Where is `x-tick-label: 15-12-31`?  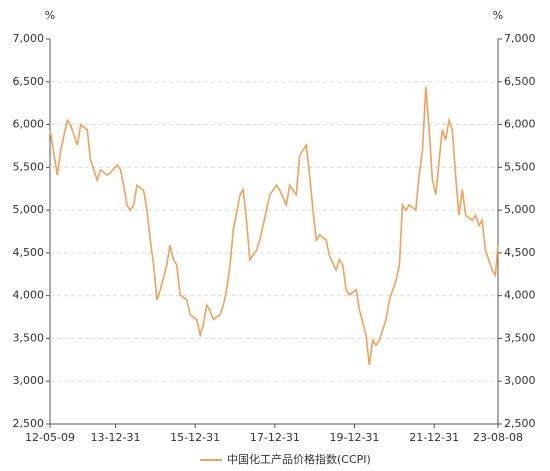 x-tick-label: 15-12-31 is located at coordinates (195, 437).